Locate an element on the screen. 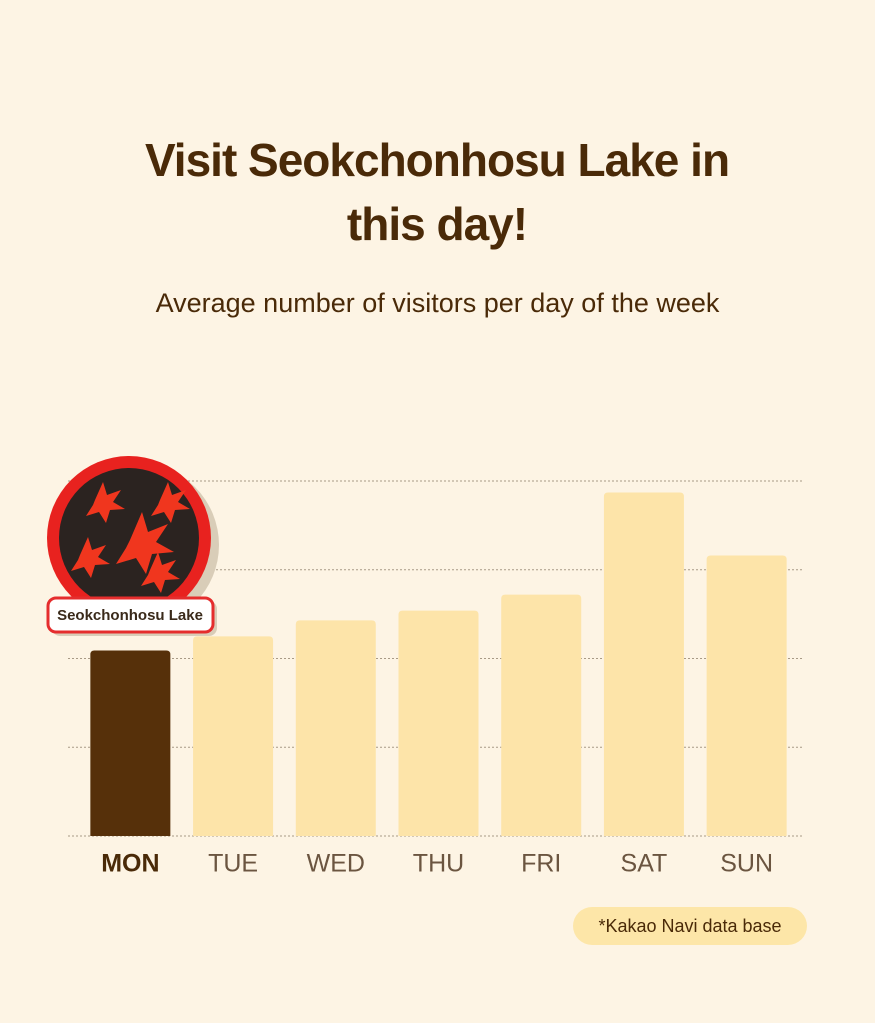 Image resolution: width=875 pixels, height=1023 pixels. x-tick-label: FRI is located at coordinates (541, 864).